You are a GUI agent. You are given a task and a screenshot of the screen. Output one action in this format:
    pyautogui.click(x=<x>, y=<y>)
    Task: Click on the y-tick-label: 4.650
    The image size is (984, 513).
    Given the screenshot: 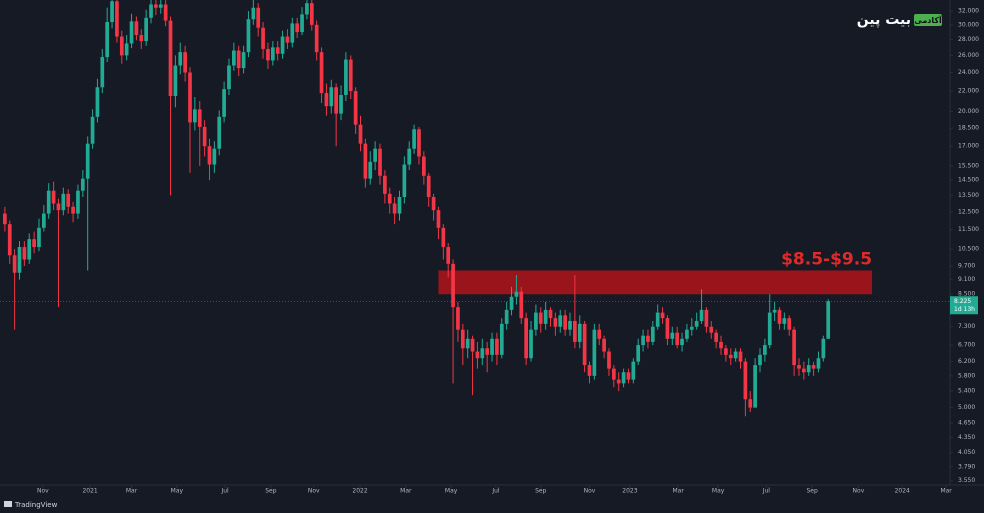 What is the action you would take?
    pyautogui.click(x=966, y=423)
    